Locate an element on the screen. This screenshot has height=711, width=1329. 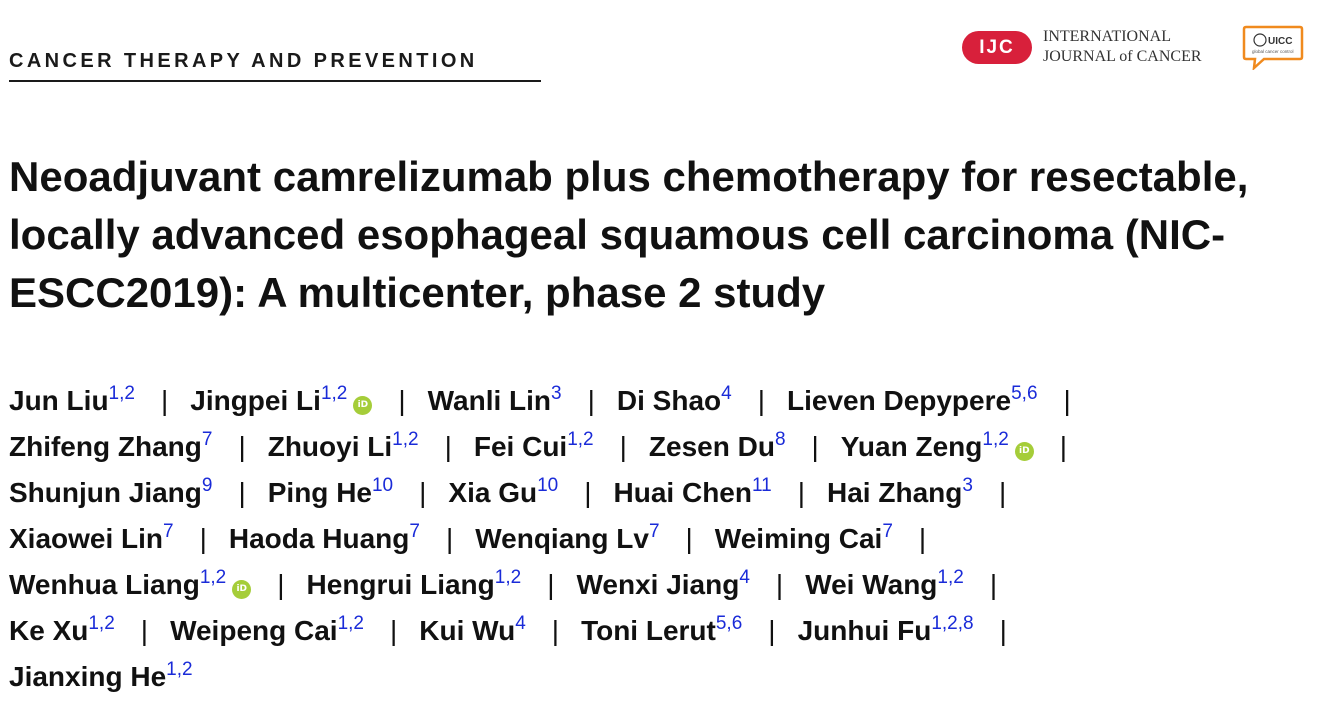
author-name: Wanli Lin3 is located at coordinates (494, 399).